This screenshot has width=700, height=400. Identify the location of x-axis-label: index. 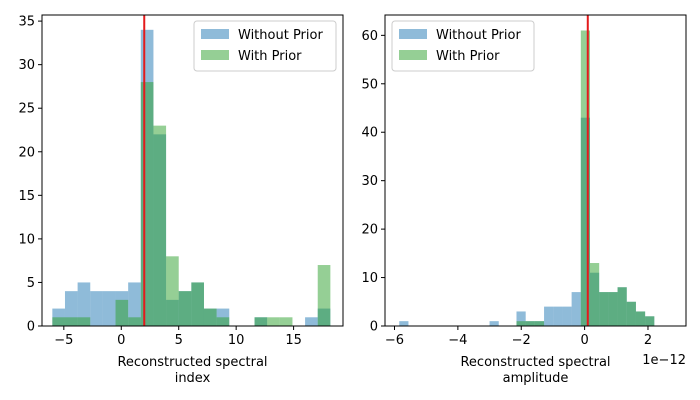
(193, 378).